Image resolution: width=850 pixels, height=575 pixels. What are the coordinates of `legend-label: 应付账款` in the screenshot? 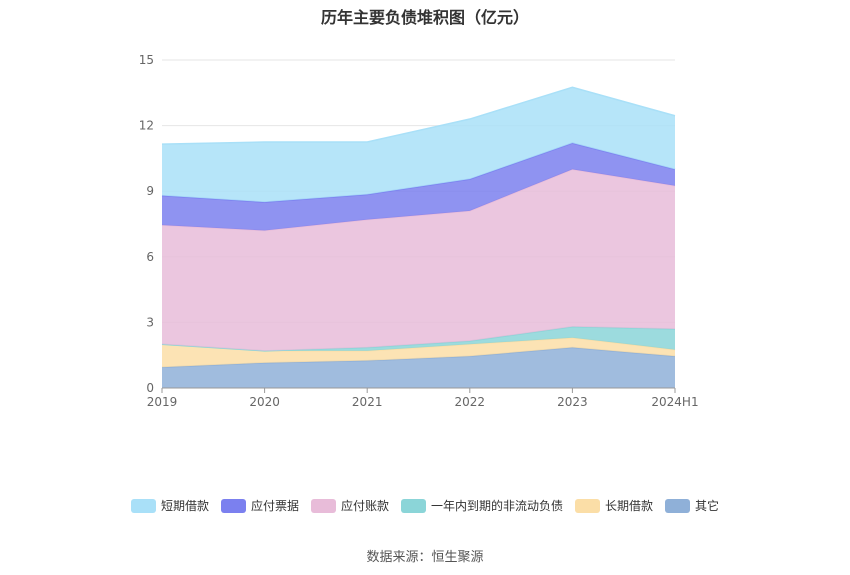 It's located at (364, 506).